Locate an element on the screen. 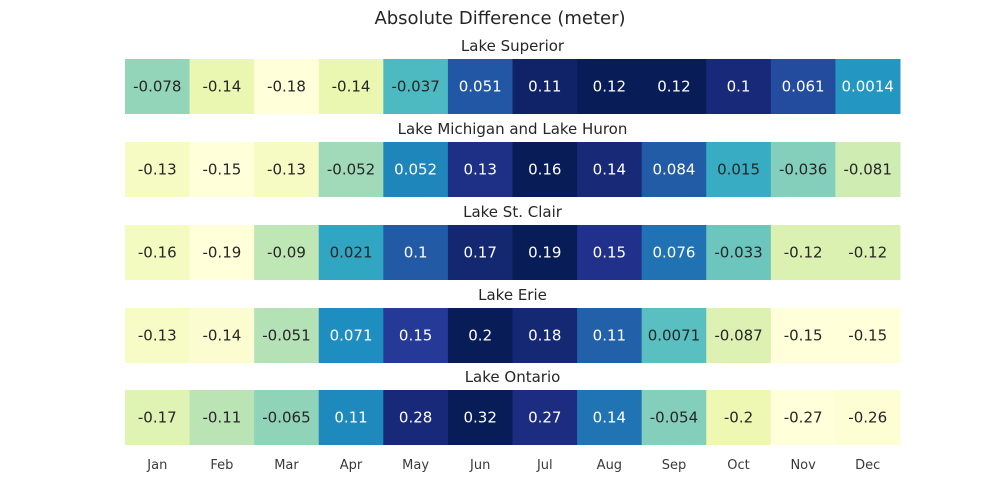 This screenshot has width=1000, height=500. x-tick-label: Feb is located at coordinates (221, 465).